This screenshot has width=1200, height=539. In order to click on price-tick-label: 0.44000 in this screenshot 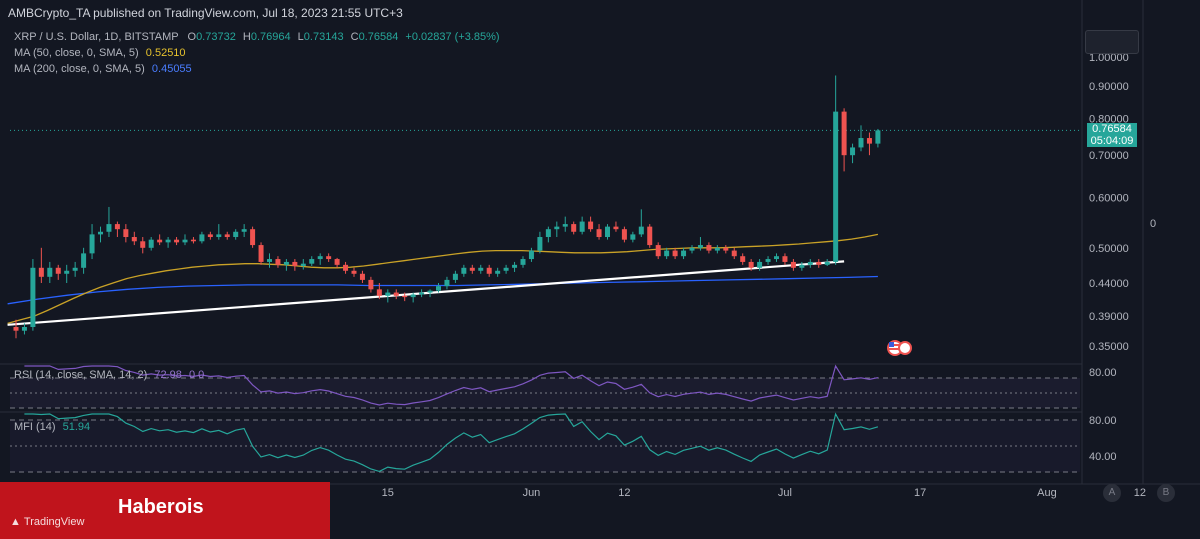, I will do `click(1109, 284)`.